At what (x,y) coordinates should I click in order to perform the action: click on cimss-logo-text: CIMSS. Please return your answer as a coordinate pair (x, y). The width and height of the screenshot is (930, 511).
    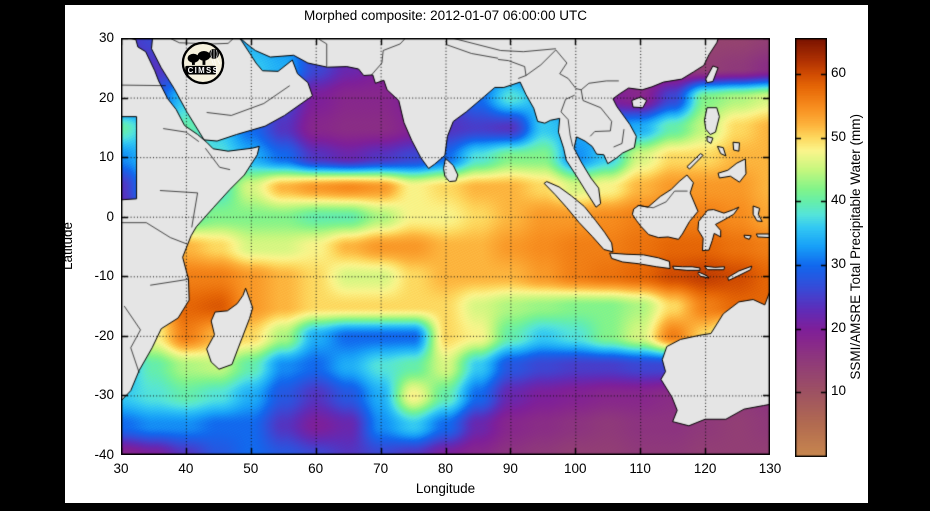
    Looking at the image, I should click on (204, 70).